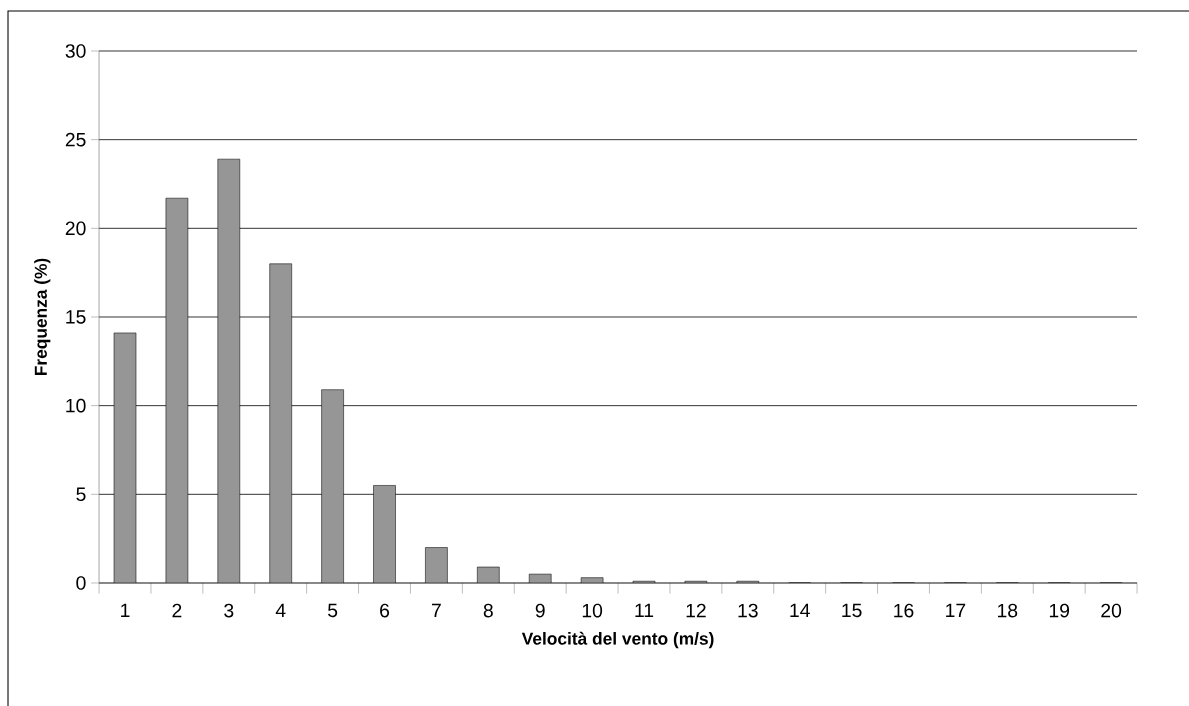  What do you see at coordinates (76, 317) in the screenshot?
I see `y-tick-label: 15` at bounding box center [76, 317].